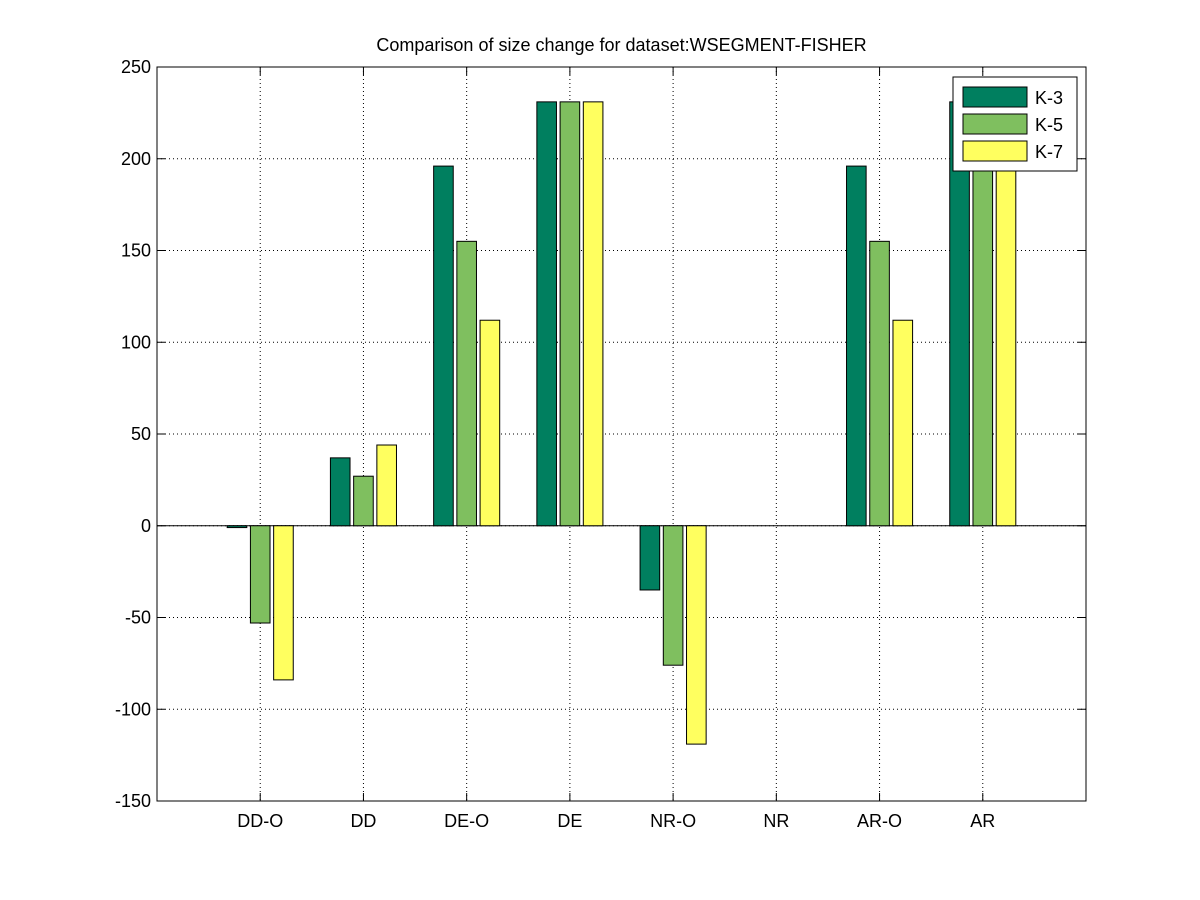 The image size is (1200, 900). What do you see at coordinates (443, 346) in the screenshot?
I see `bar-k-3-de-o` at bounding box center [443, 346].